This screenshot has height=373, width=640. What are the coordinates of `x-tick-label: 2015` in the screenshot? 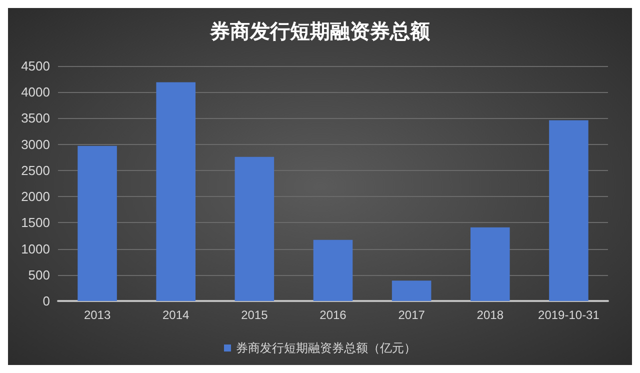 It's located at (254, 315).